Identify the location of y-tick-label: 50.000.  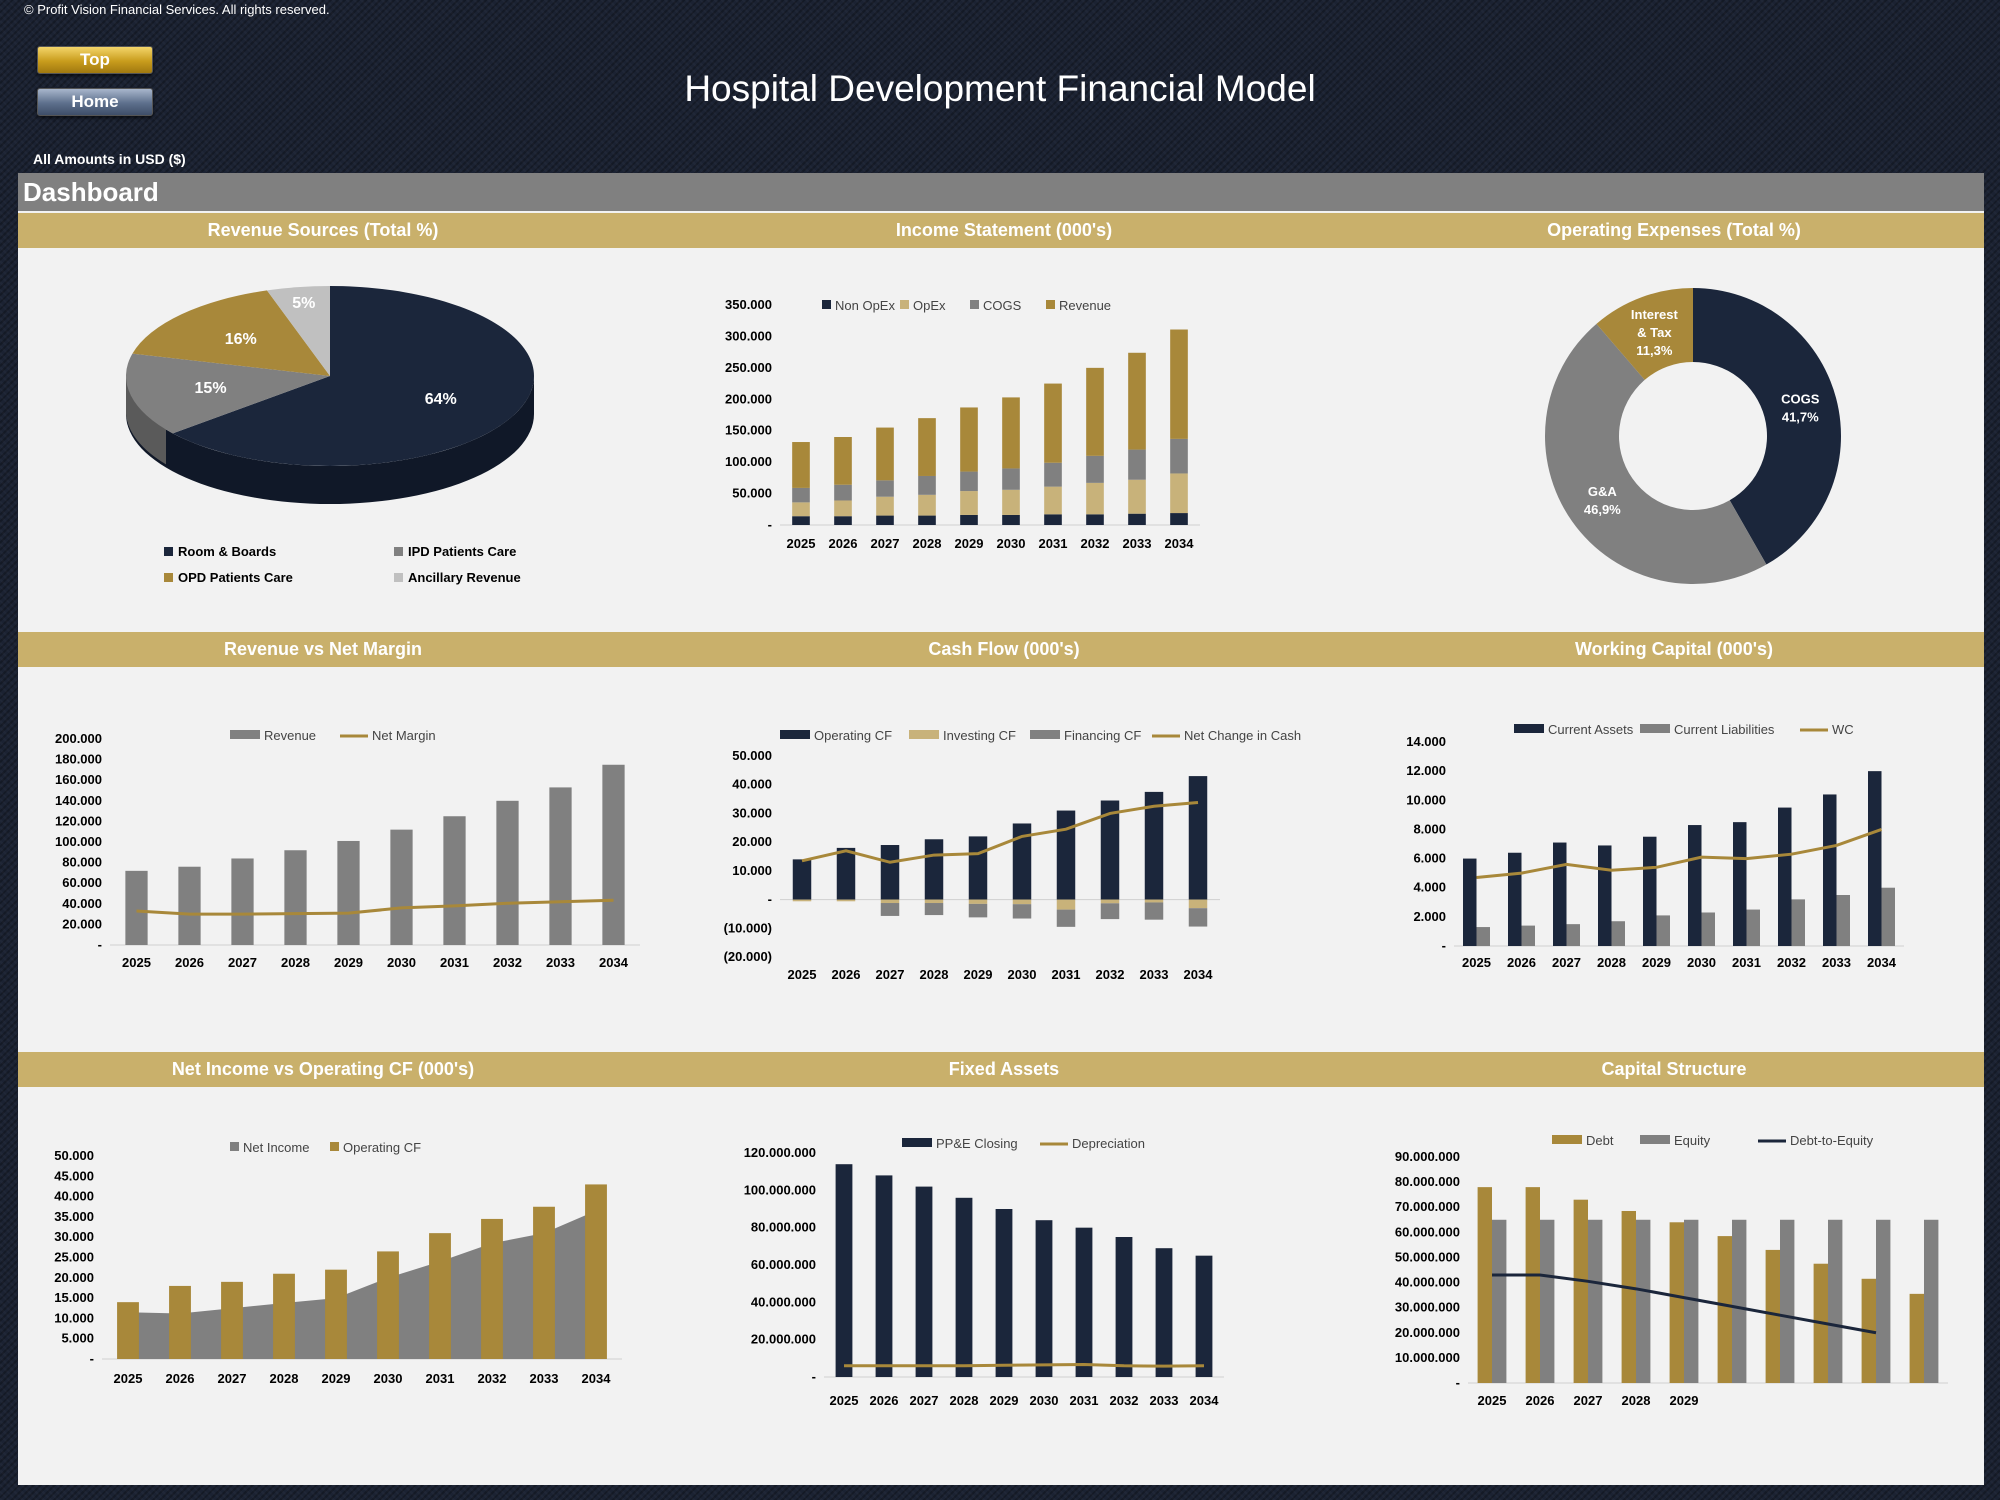
(752, 493).